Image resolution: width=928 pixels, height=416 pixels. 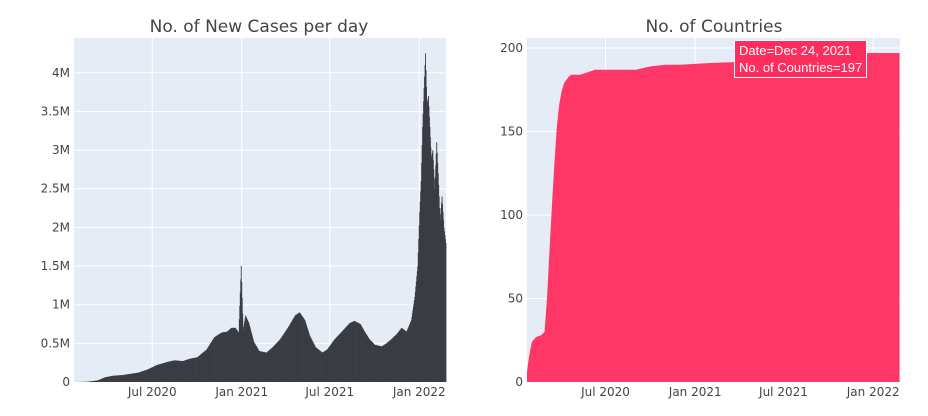 I want to click on countries-x-tick-label: Jan 2021, so click(x=695, y=392).